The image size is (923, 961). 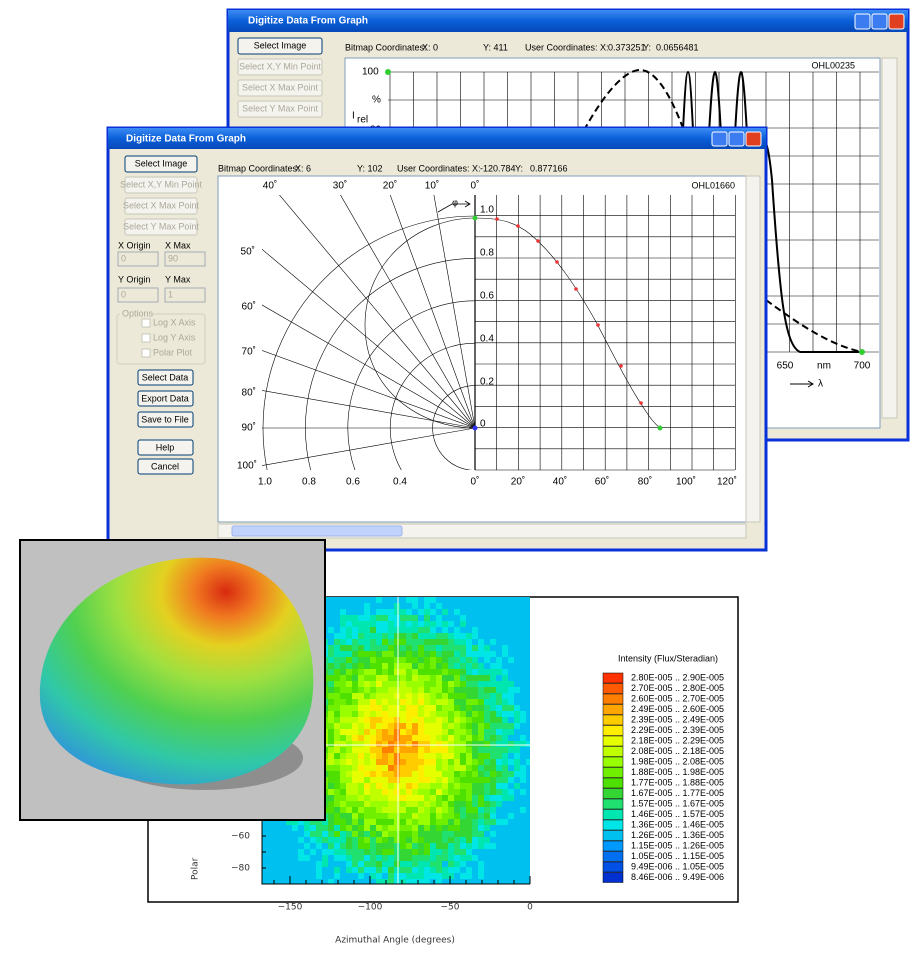 I want to click on legend-swatch, so click(x=613, y=783).